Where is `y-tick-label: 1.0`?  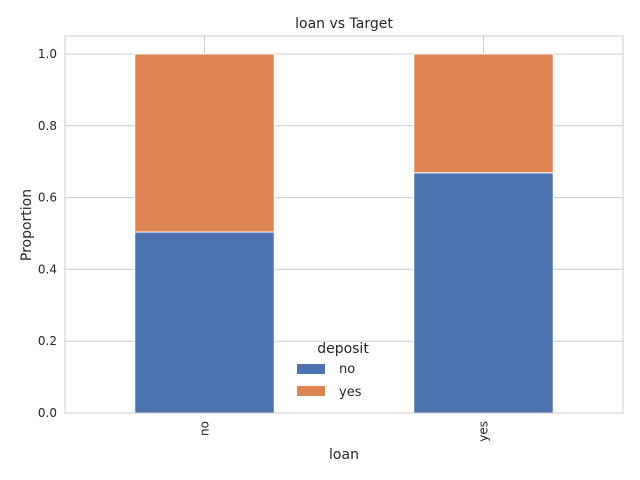 y-tick-label: 1.0 is located at coordinates (47, 54).